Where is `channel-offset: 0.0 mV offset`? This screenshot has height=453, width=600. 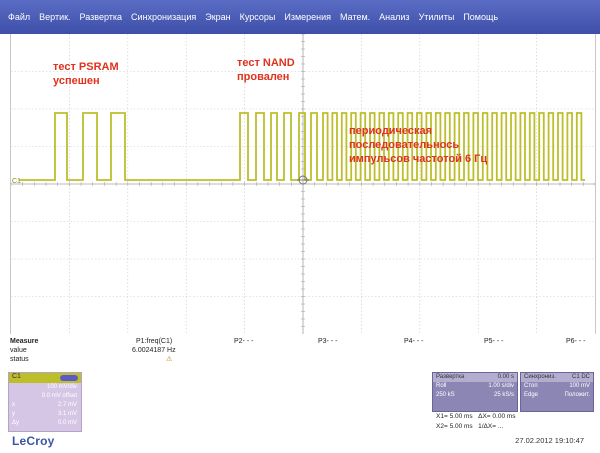
channel-offset: 0.0 mV offset is located at coordinates (59, 396).